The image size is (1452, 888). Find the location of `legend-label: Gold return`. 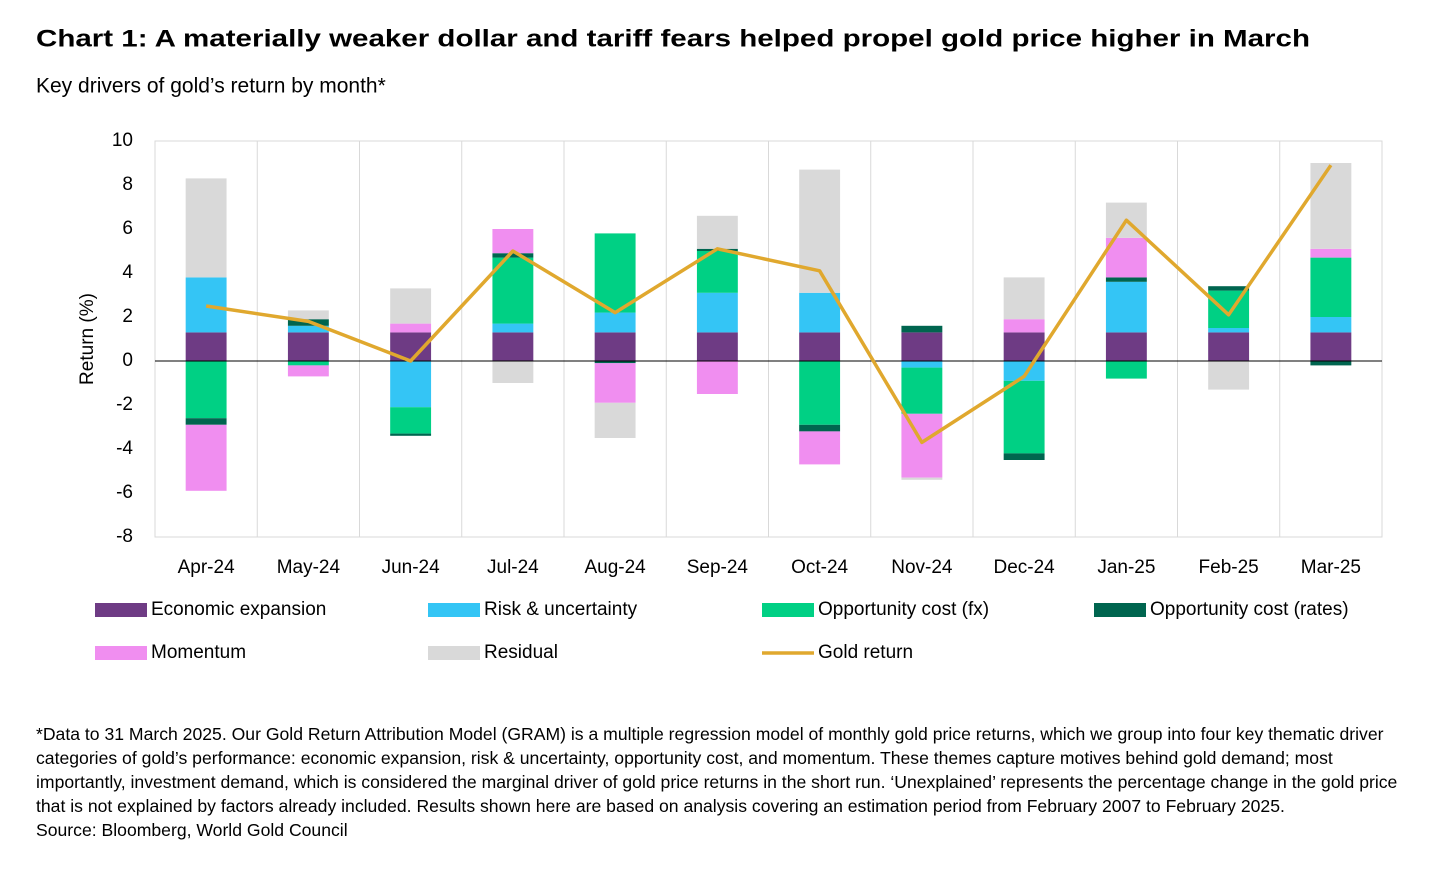

legend-label: Gold return is located at coordinates (865, 652).